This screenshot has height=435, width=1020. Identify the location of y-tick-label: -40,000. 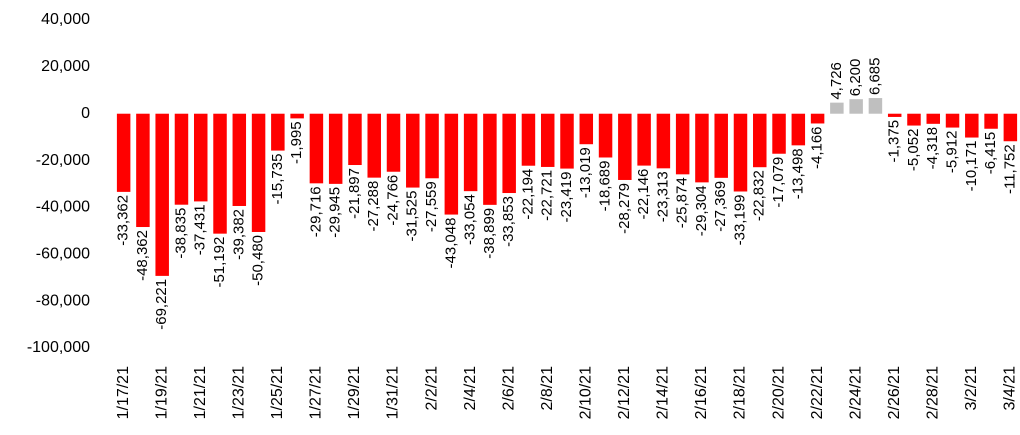
(63, 207).